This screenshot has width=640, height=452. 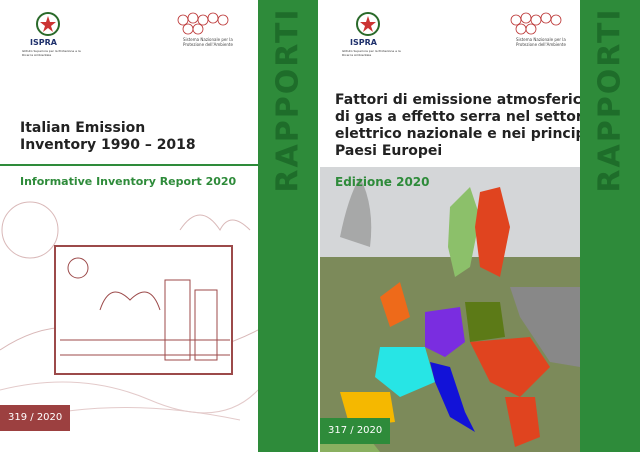 I want to click on title-line: Fattori di emissione atmosferica, so click(x=463, y=100).